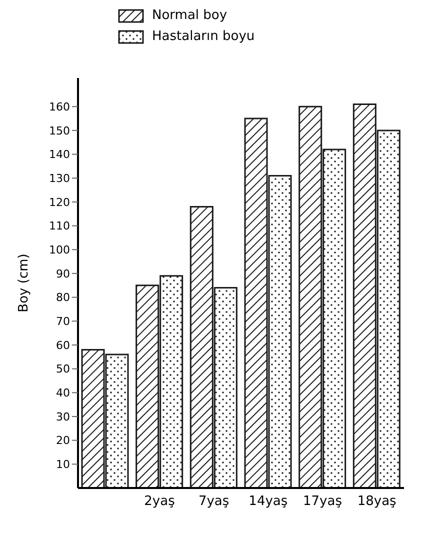  What do you see at coordinates (322, 502) in the screenshot?
I see `x-tick-label: 17yaş` at bounding box center [322, 502].